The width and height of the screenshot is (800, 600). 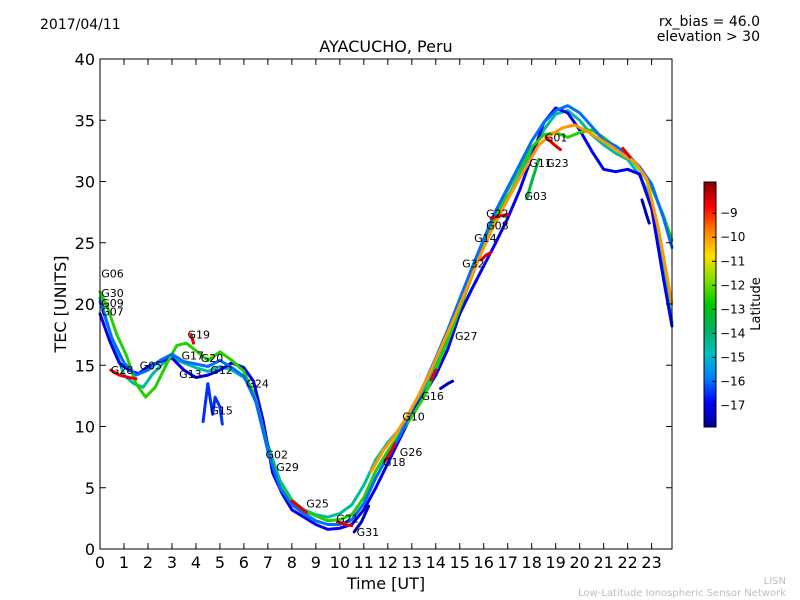 I want to click on x-tick-label: 3, so click(x=172, y=562).